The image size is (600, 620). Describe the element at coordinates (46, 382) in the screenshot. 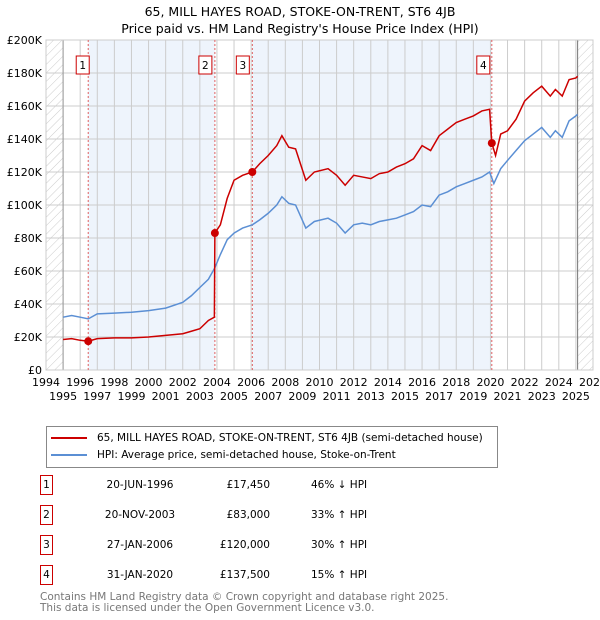

I see `x-tick-label: 1994` at that location.